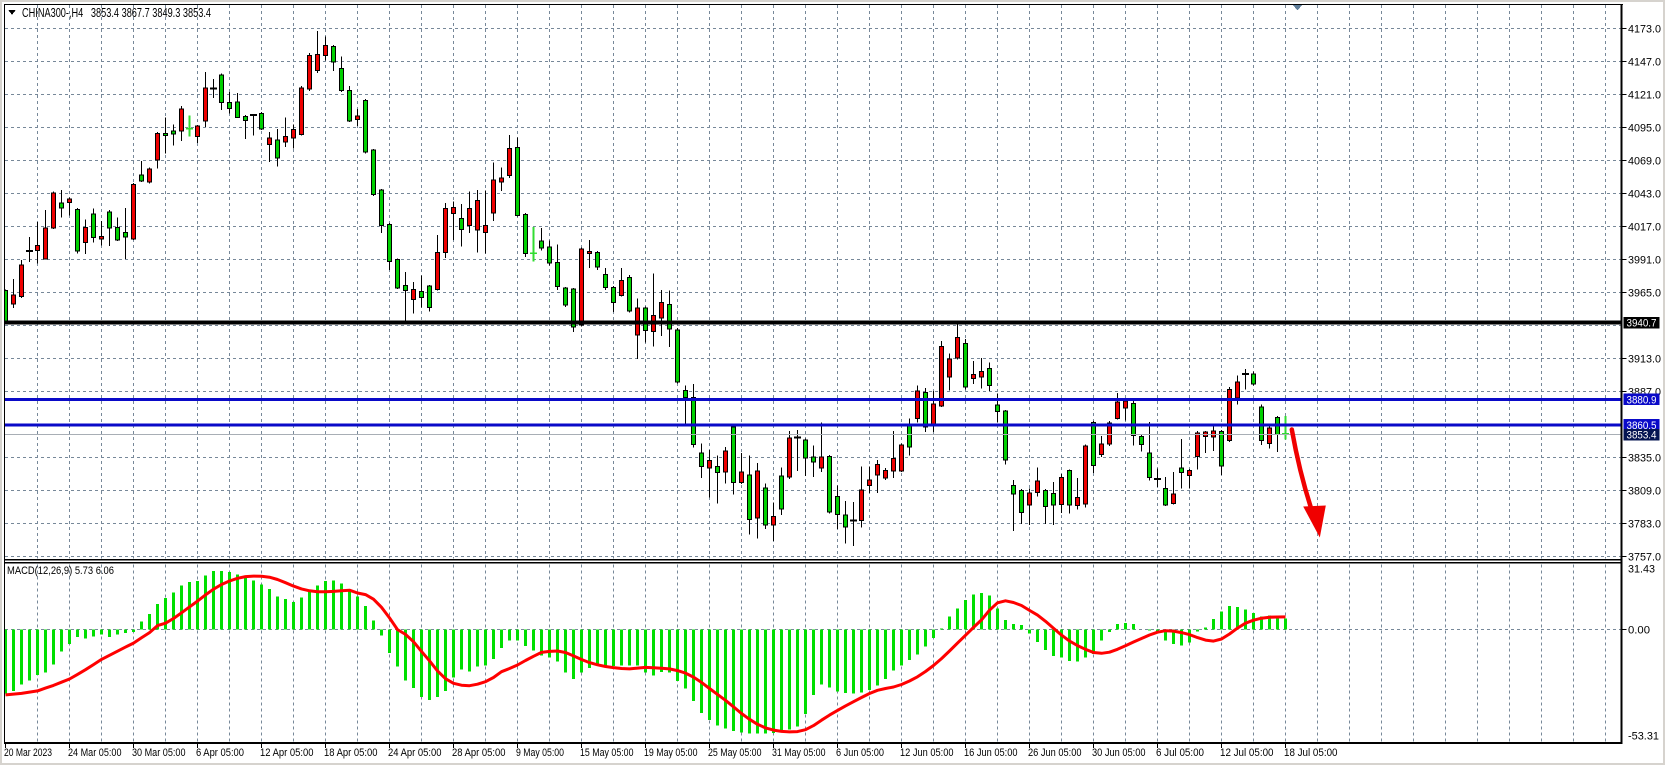 Image resolution: width=1665 pixels, height=765 pixels. What do you see at coordinates (415, 753) in the screenshot?
I see `svg-text: 24 Apr 05:00` at bounding box center [415, 753].